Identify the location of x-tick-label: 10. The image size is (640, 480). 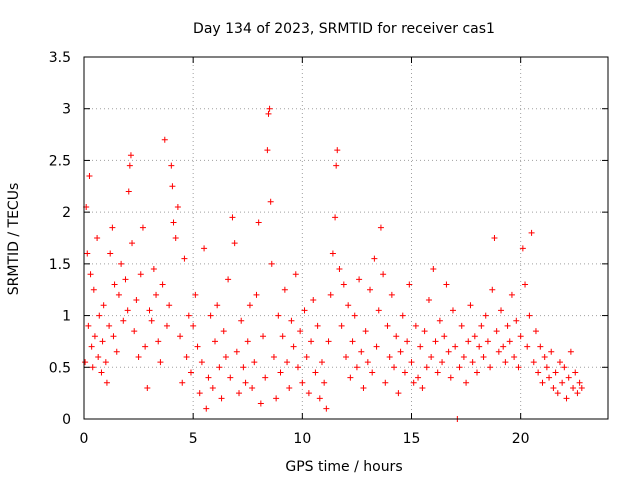
(302, 439).